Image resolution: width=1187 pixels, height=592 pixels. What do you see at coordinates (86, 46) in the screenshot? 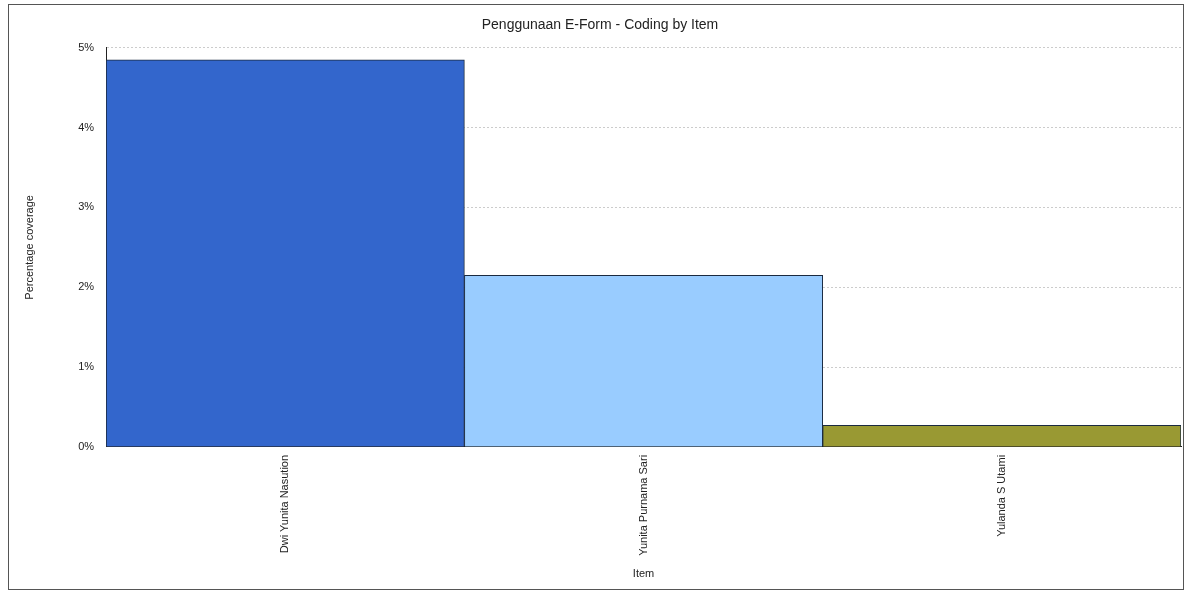
I see `y-tick-label: 5%` at bounding box center [86, 46].